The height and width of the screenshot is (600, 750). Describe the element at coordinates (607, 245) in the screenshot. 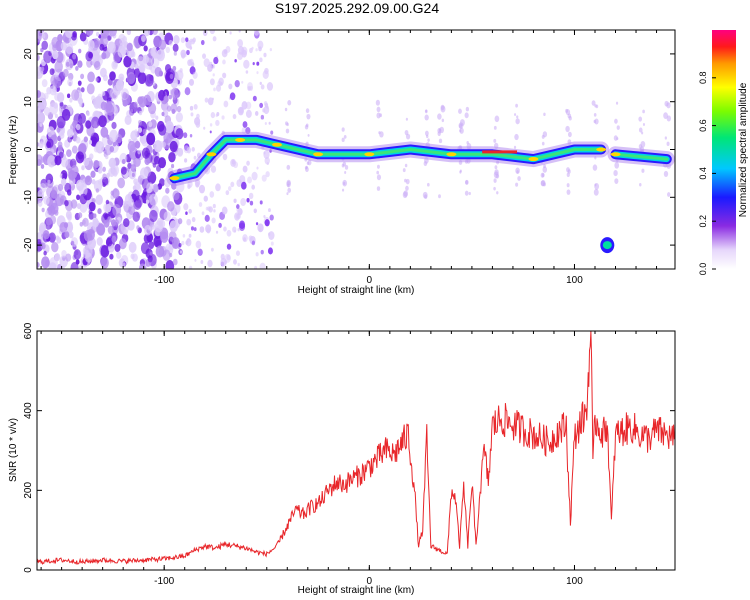

I see `isolated-blob-inner` at that location.